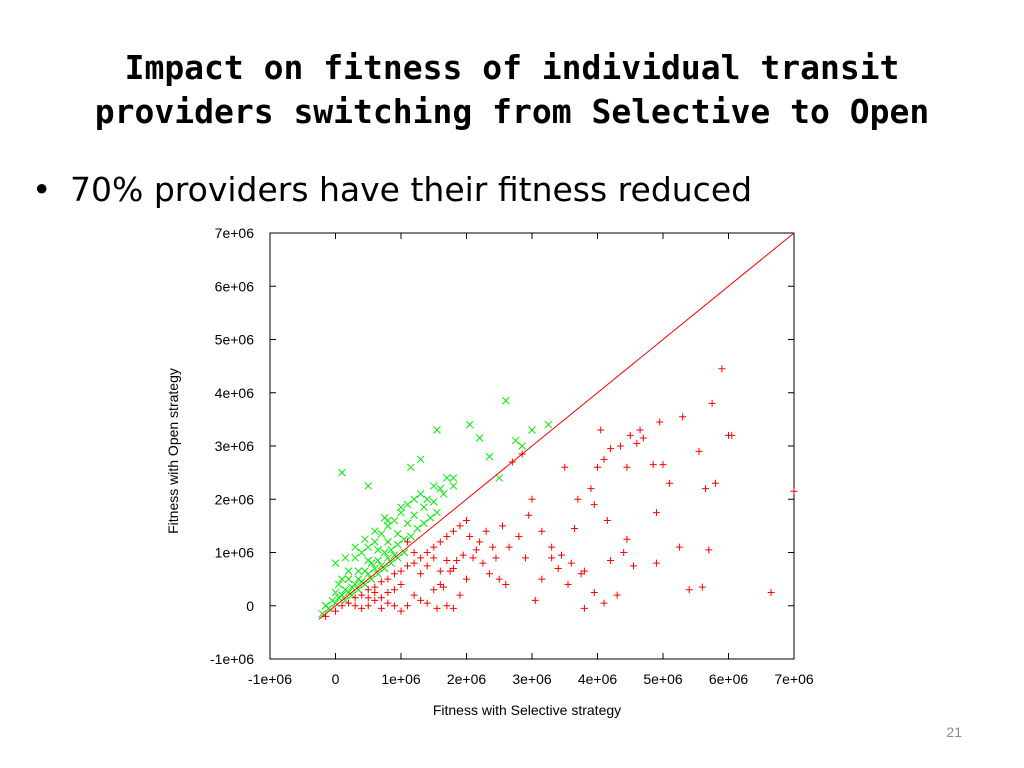 The image size is (1024, 768). What do you see at coordinates (235, 553) in the screenshot?
I see `y-tick-label: 1e+06` at bounding box center [235, 553].